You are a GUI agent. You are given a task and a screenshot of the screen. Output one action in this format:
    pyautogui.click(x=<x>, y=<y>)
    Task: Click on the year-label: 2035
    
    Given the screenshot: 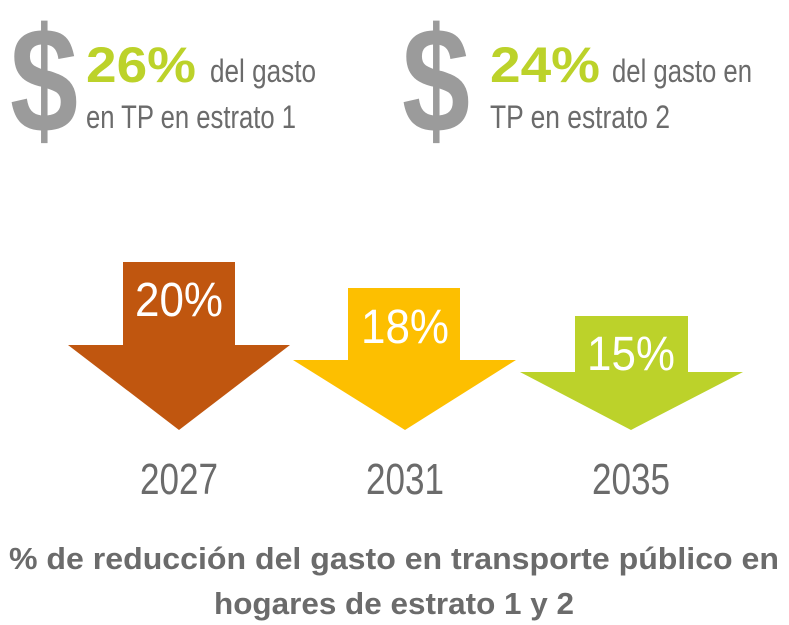 What is the action you would take?
    pyautogui.click(x=631, y=479)
    